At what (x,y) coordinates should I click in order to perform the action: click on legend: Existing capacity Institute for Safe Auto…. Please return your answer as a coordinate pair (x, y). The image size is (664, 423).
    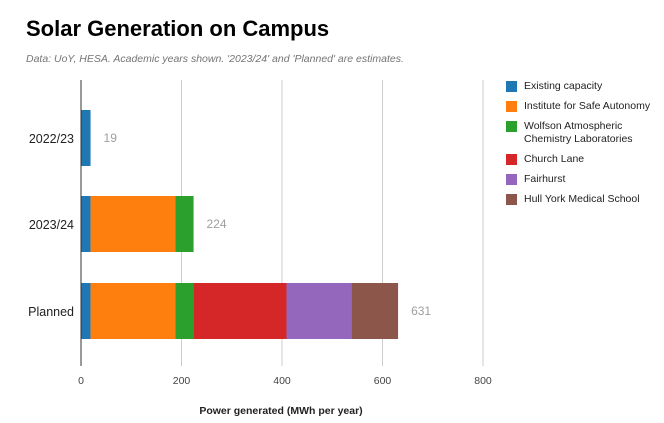
    Looking at the image, I should click on (585, 146).